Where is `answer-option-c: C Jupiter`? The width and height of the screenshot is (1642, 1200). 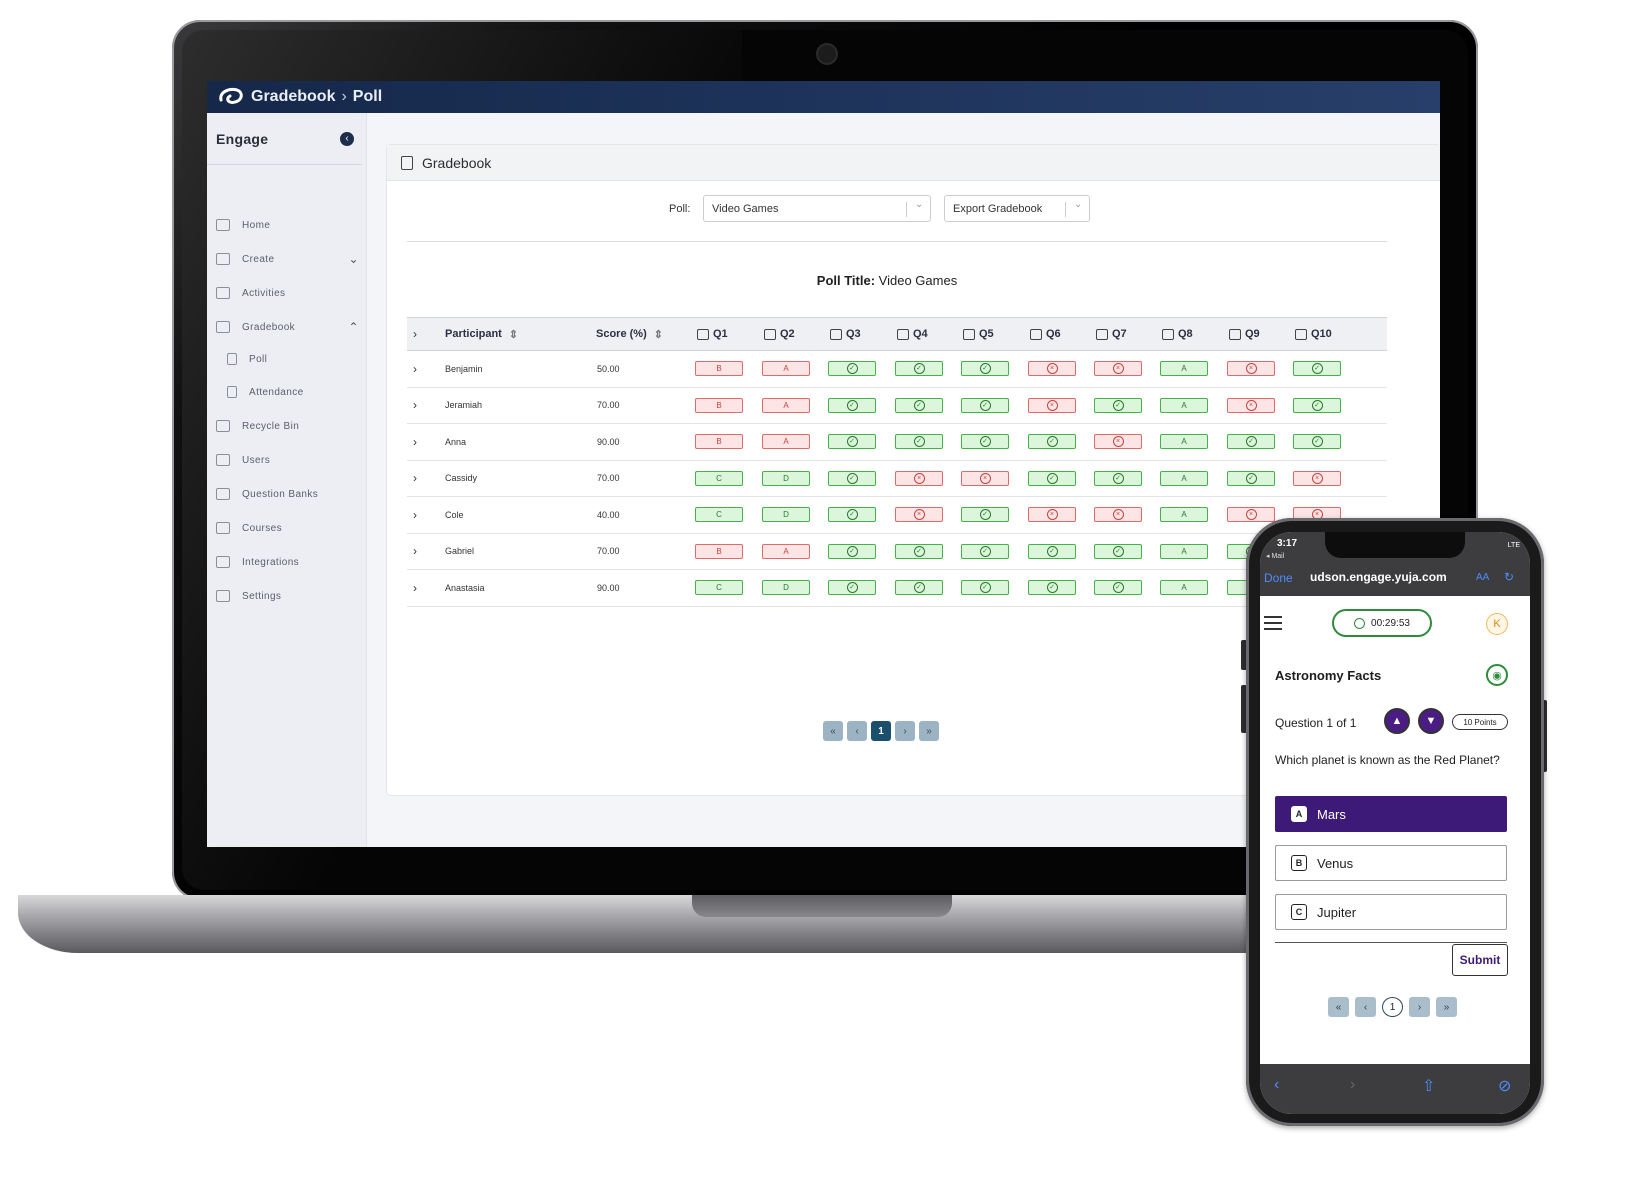 answer-option-c: C Jupiter is located at coordinates (1391, 912).